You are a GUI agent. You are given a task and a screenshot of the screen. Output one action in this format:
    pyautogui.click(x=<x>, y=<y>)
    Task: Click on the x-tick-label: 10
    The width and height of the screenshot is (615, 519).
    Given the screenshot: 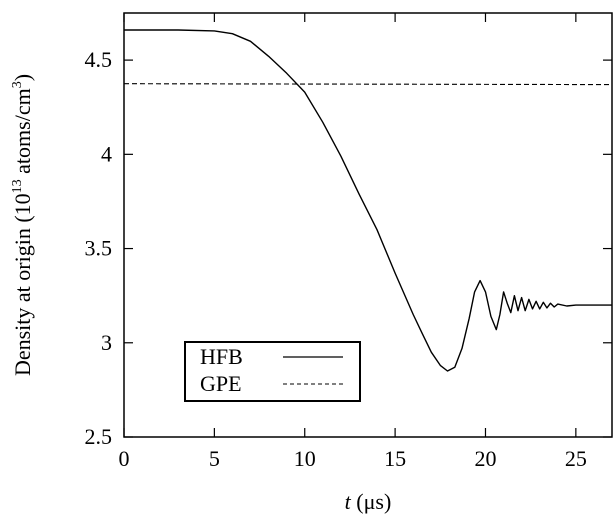 What is the action you would take?
    pyautogui.click(x=305, y=458)
    